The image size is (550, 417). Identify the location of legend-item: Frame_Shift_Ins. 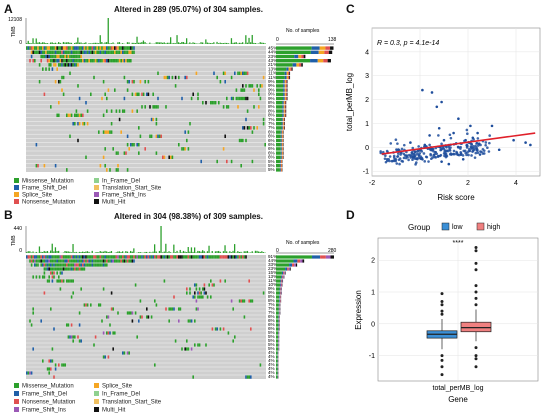
(120, 196).